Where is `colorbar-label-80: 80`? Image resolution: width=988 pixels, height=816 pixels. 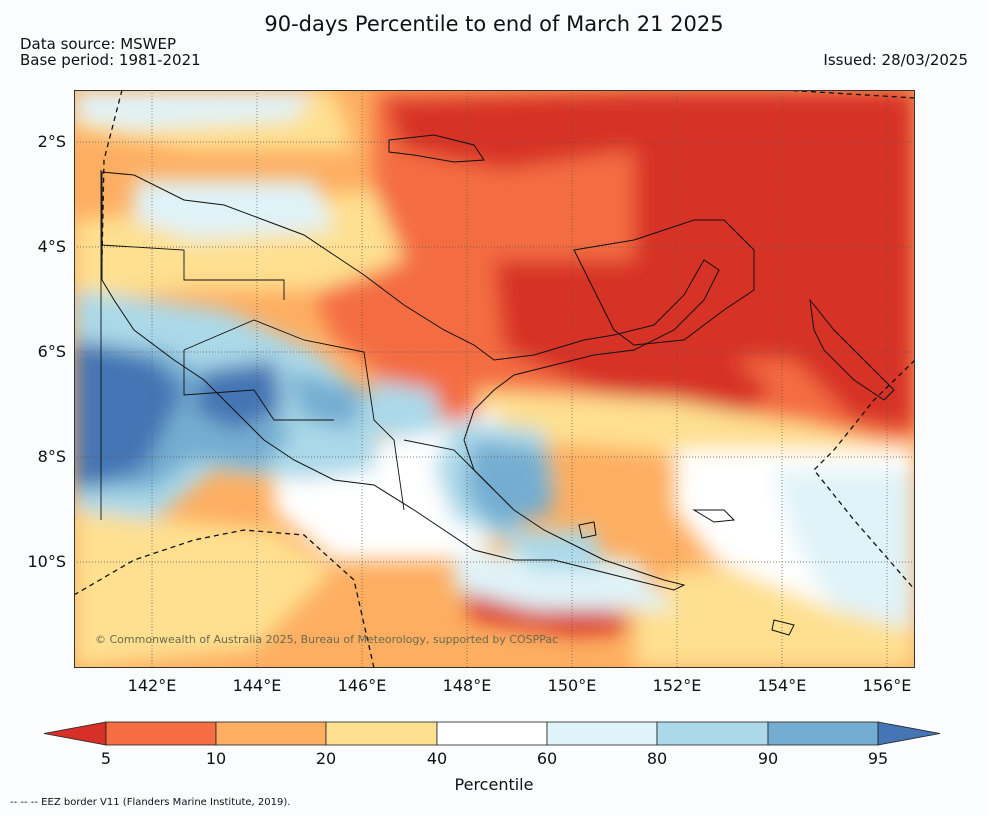 colorbar-label-80: 80 is located at coordinates (657, 758).